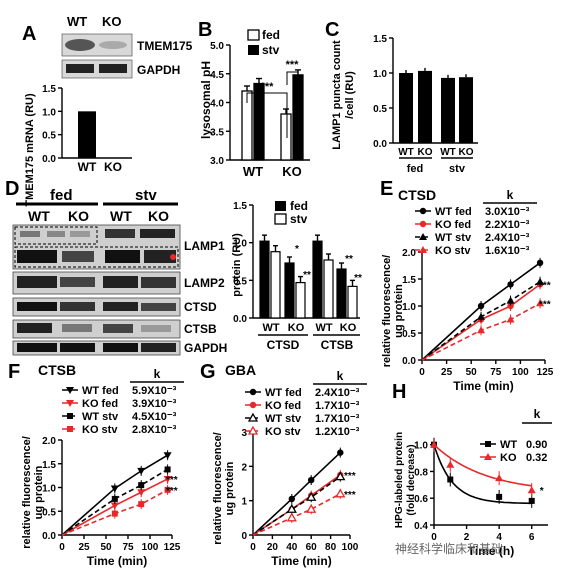 The image size is (577, 572). What do you see at coordinates (264, 279) in the screenshot?
I see `bar-ctsd-wt-fed` at bounding box center [264, 279].